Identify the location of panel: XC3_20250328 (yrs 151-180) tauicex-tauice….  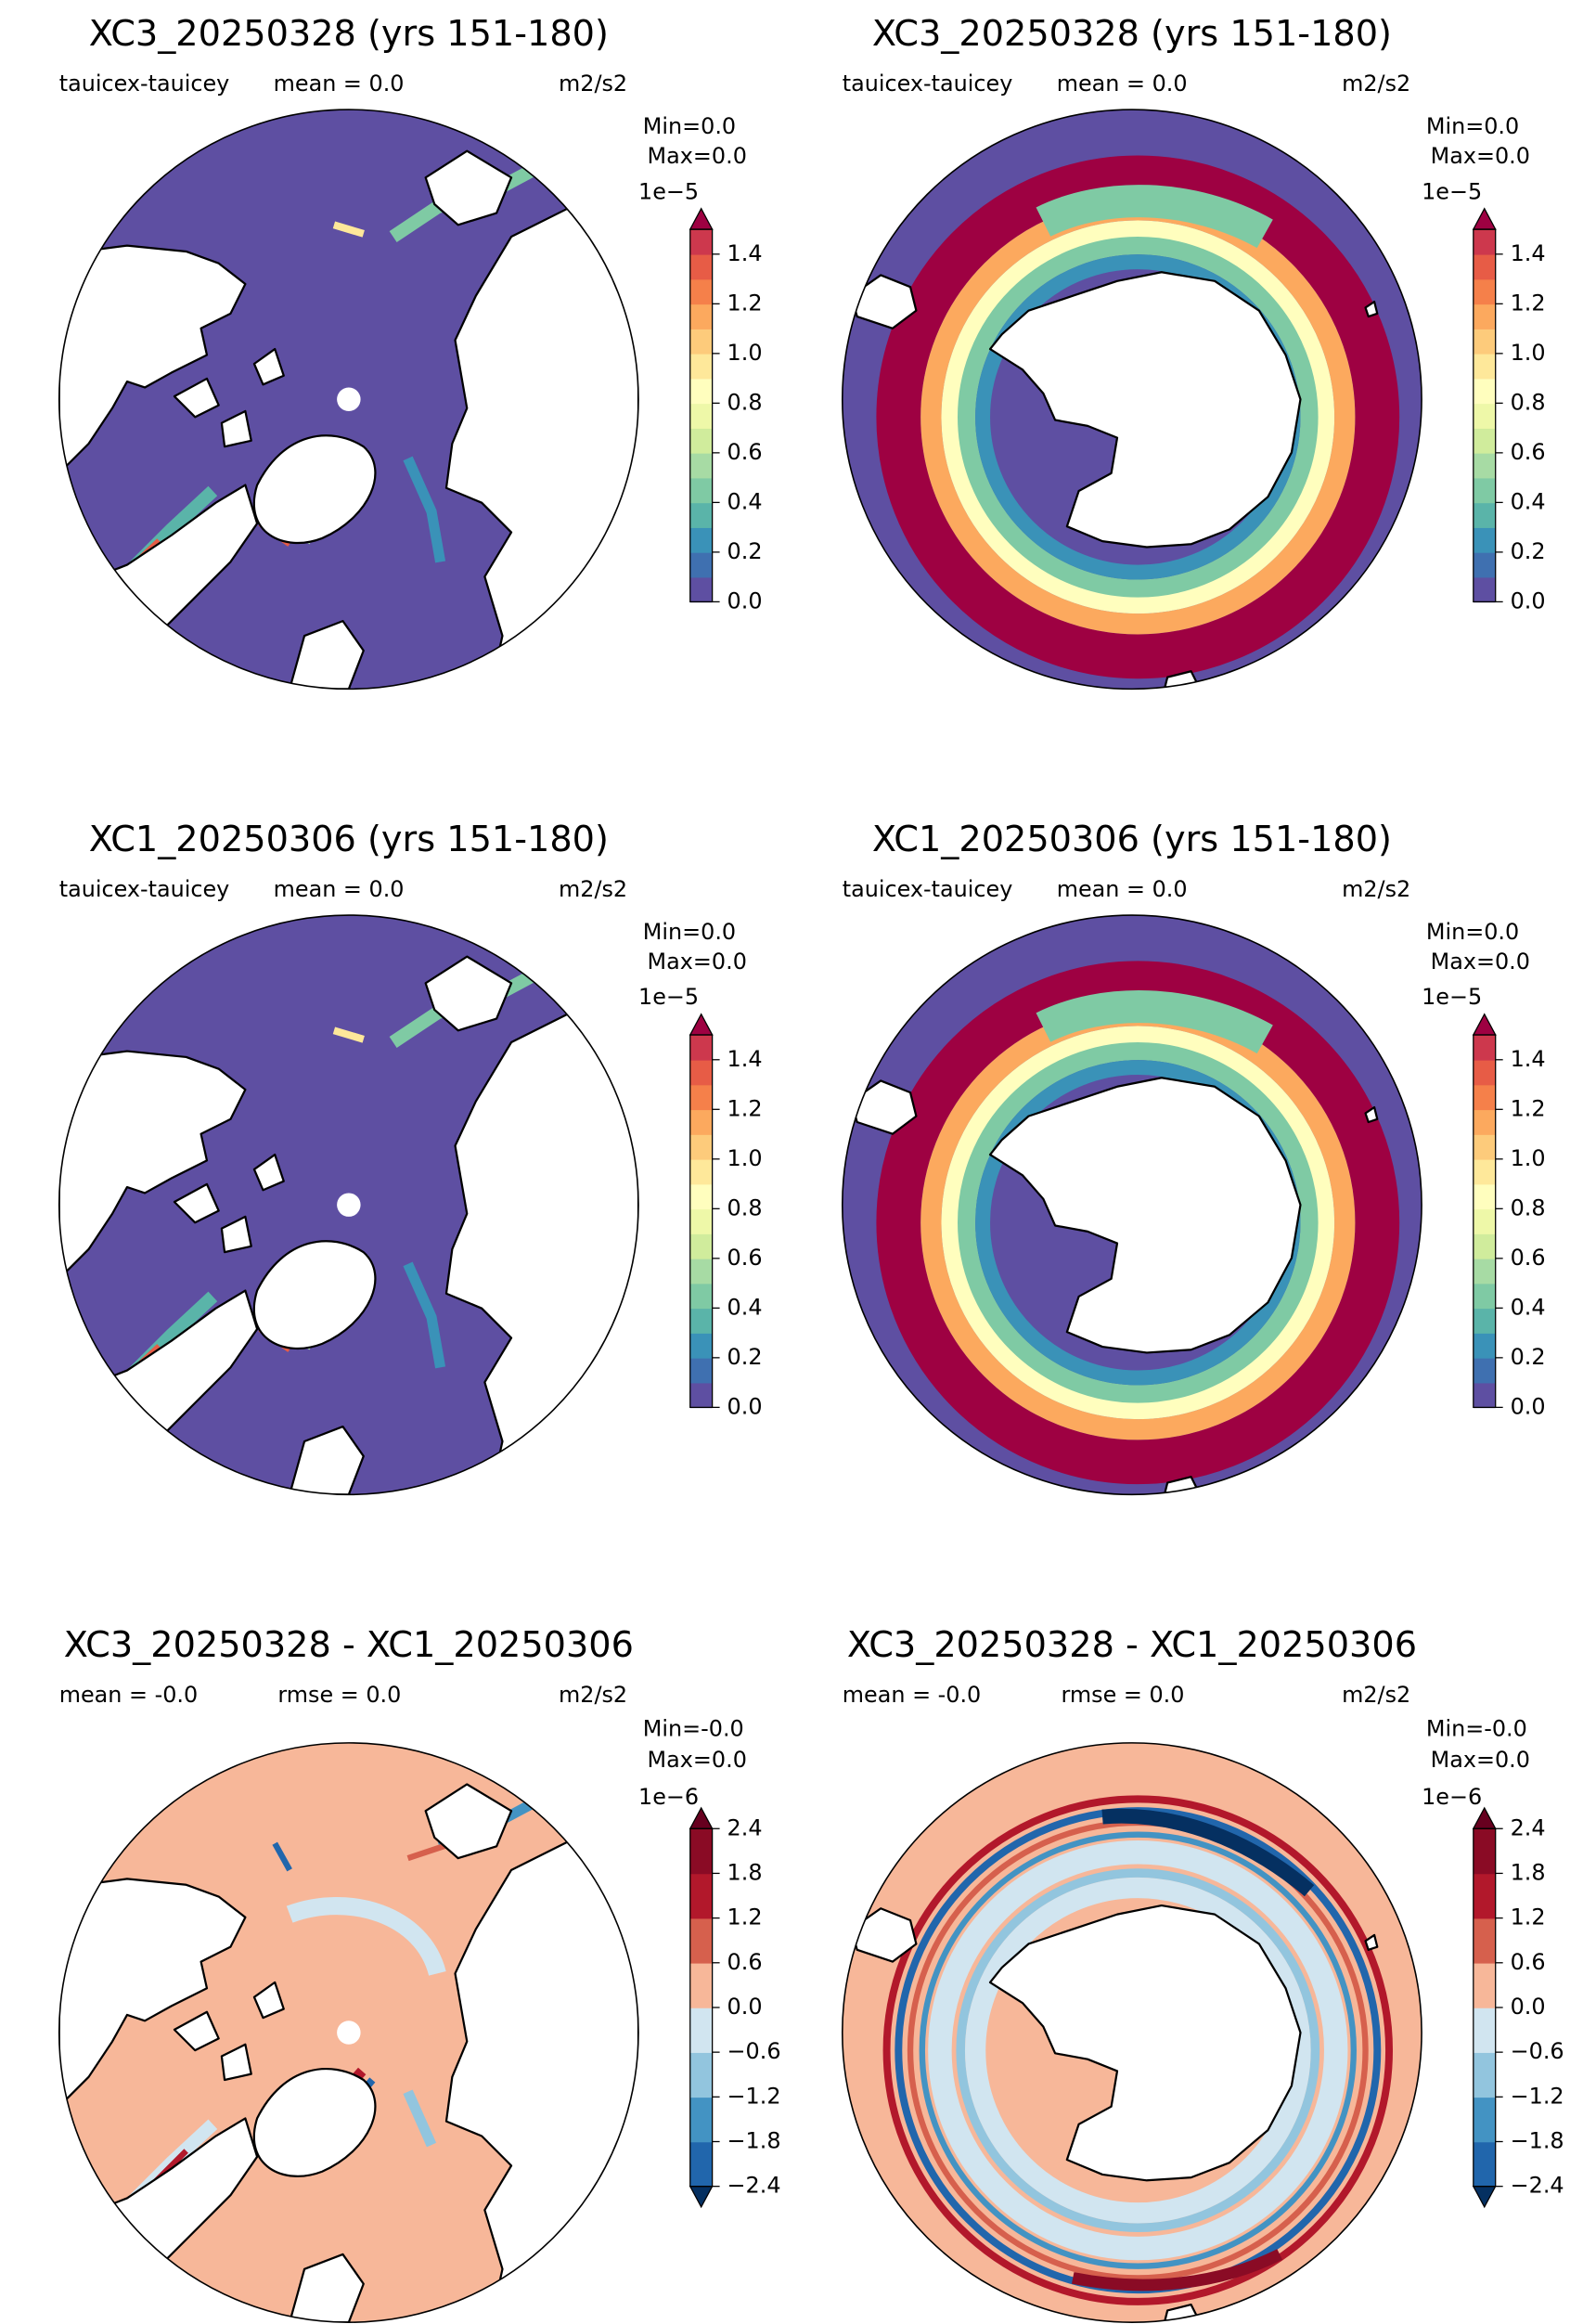
(1194, 352).